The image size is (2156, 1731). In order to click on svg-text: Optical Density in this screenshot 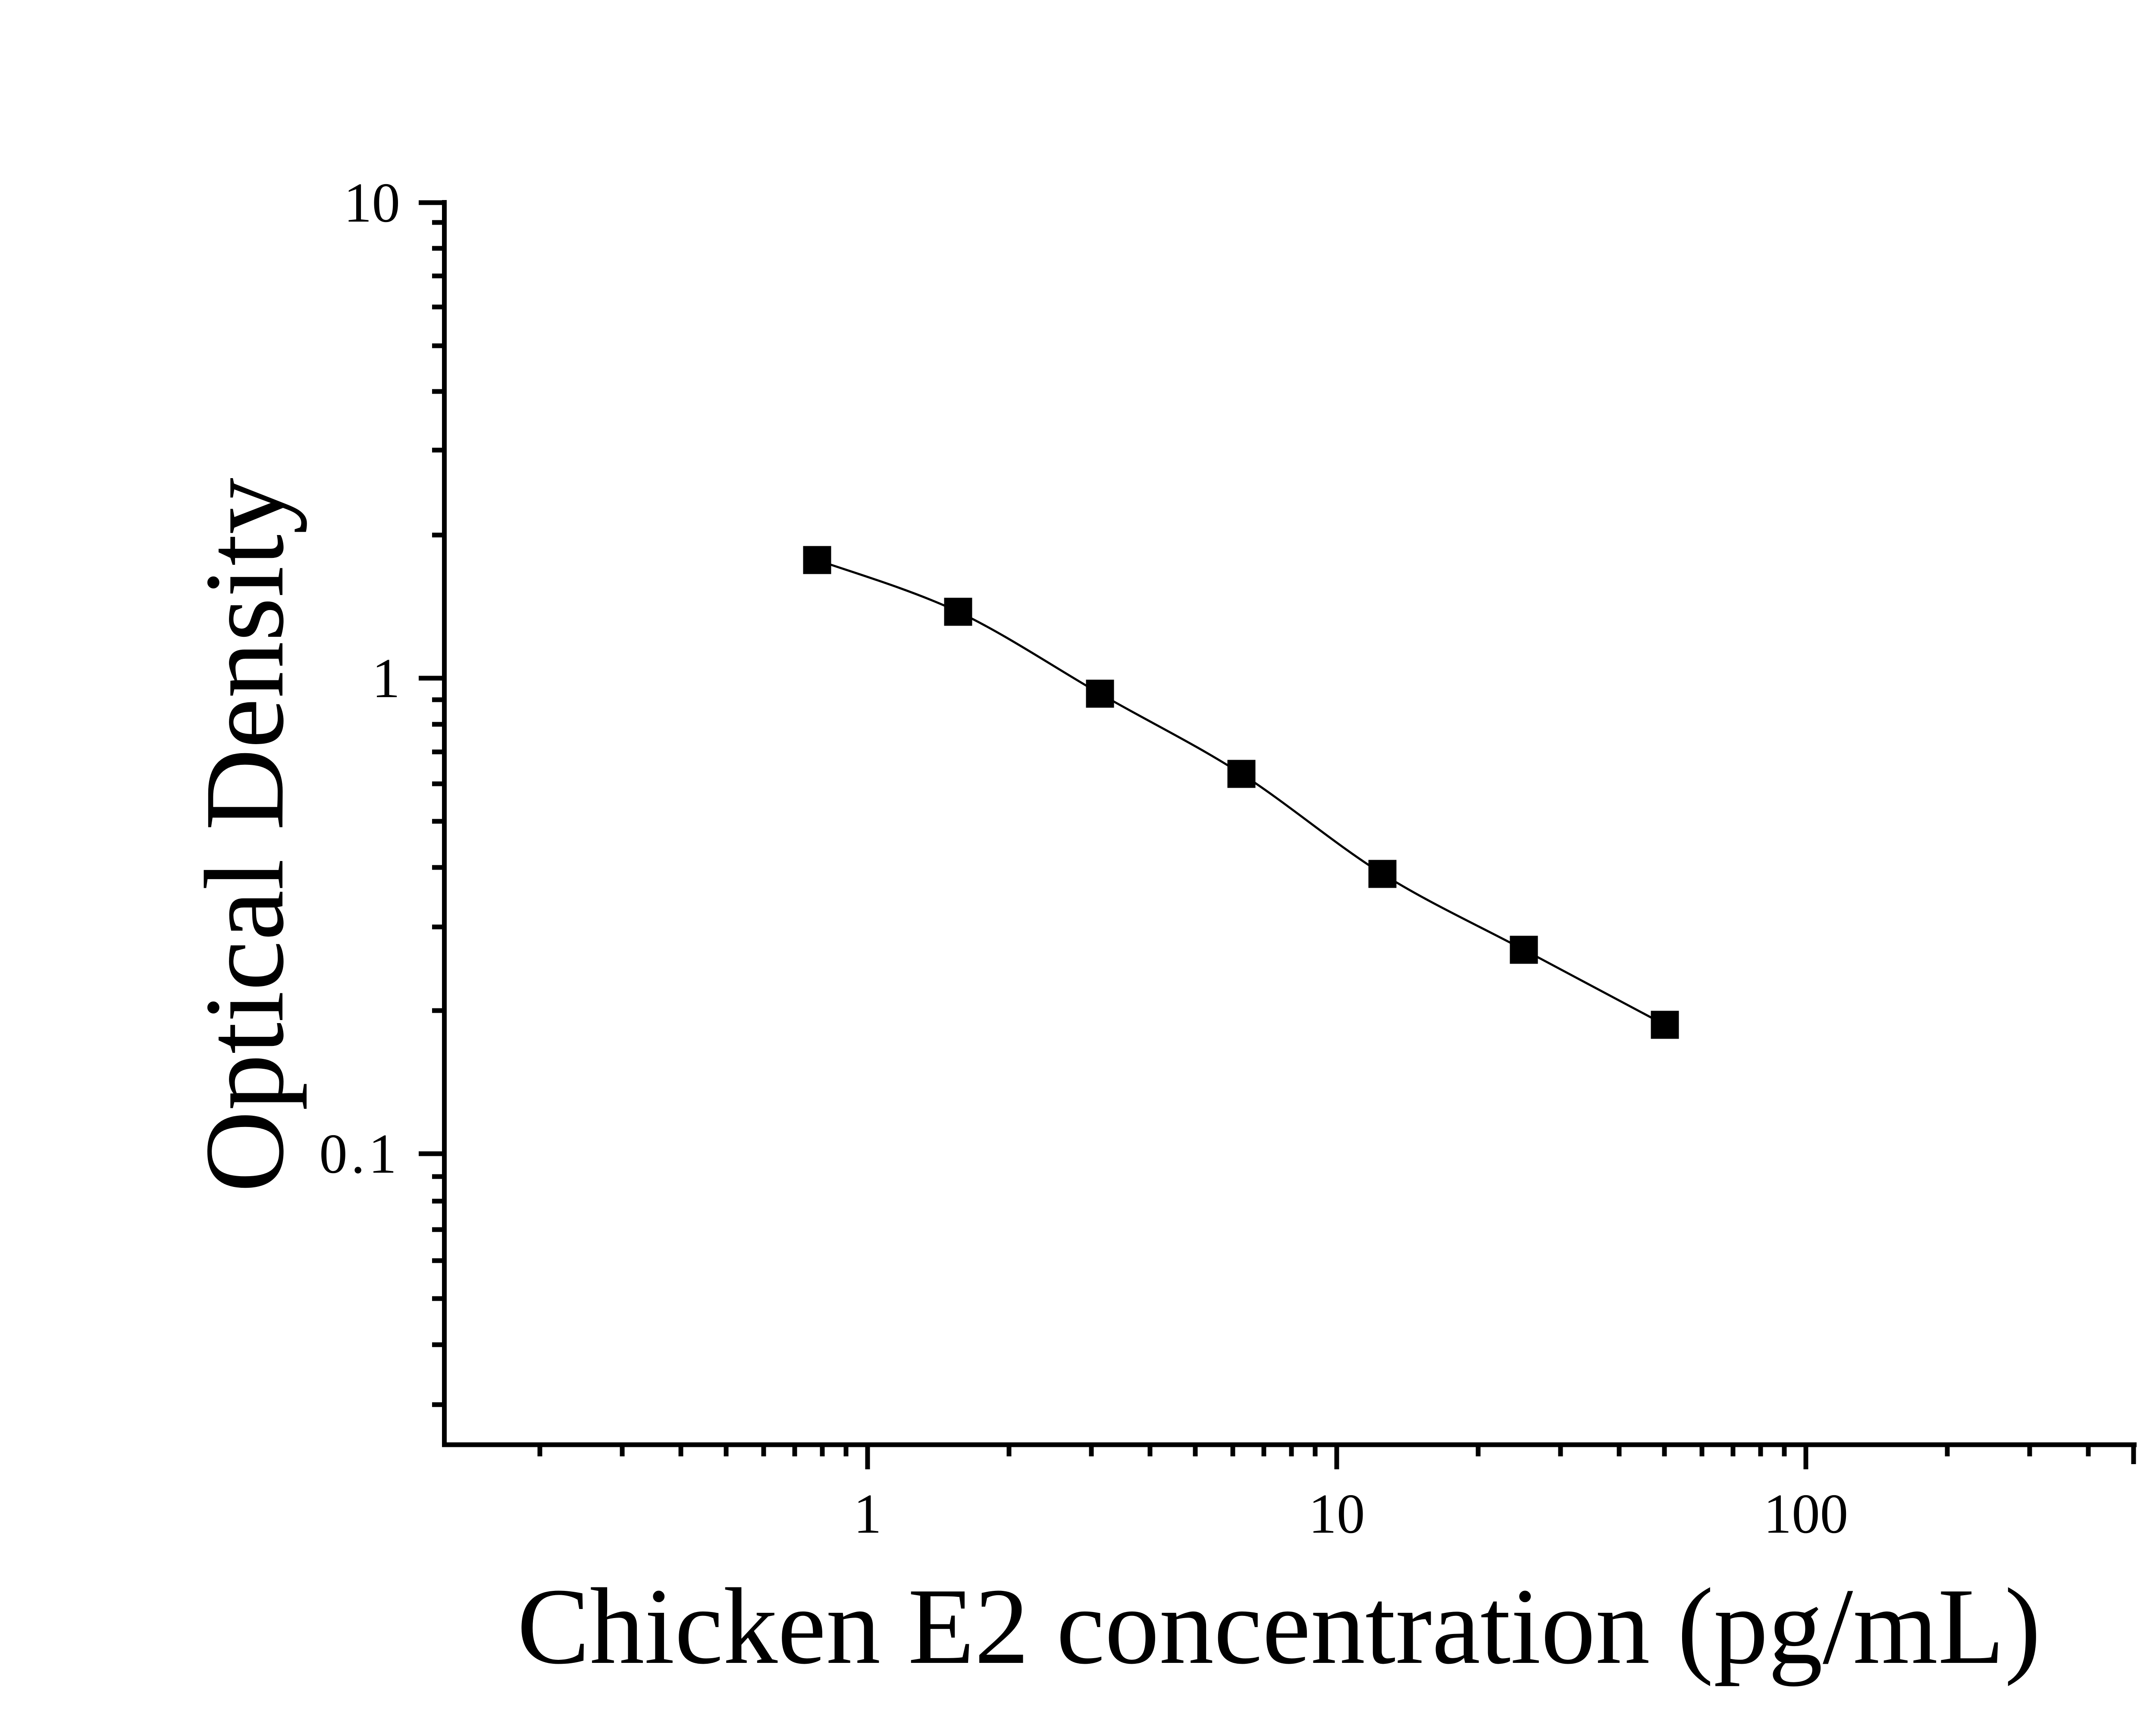, I will do `click(244, 835)`.